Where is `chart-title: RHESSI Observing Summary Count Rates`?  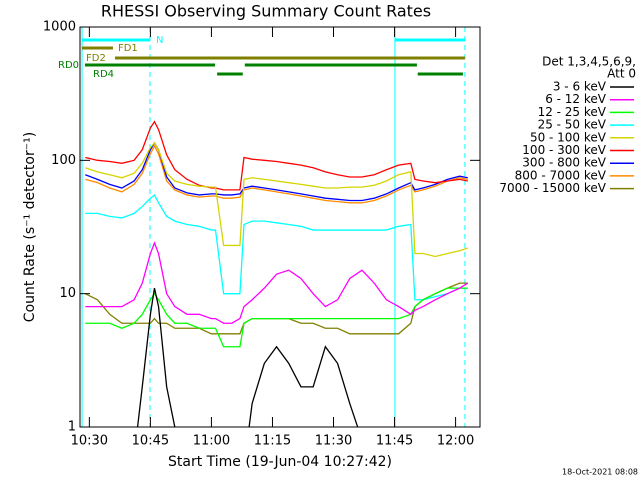 chart-title: RHESSI Observing Summary Count Rates is located at coordinates (266, 11).